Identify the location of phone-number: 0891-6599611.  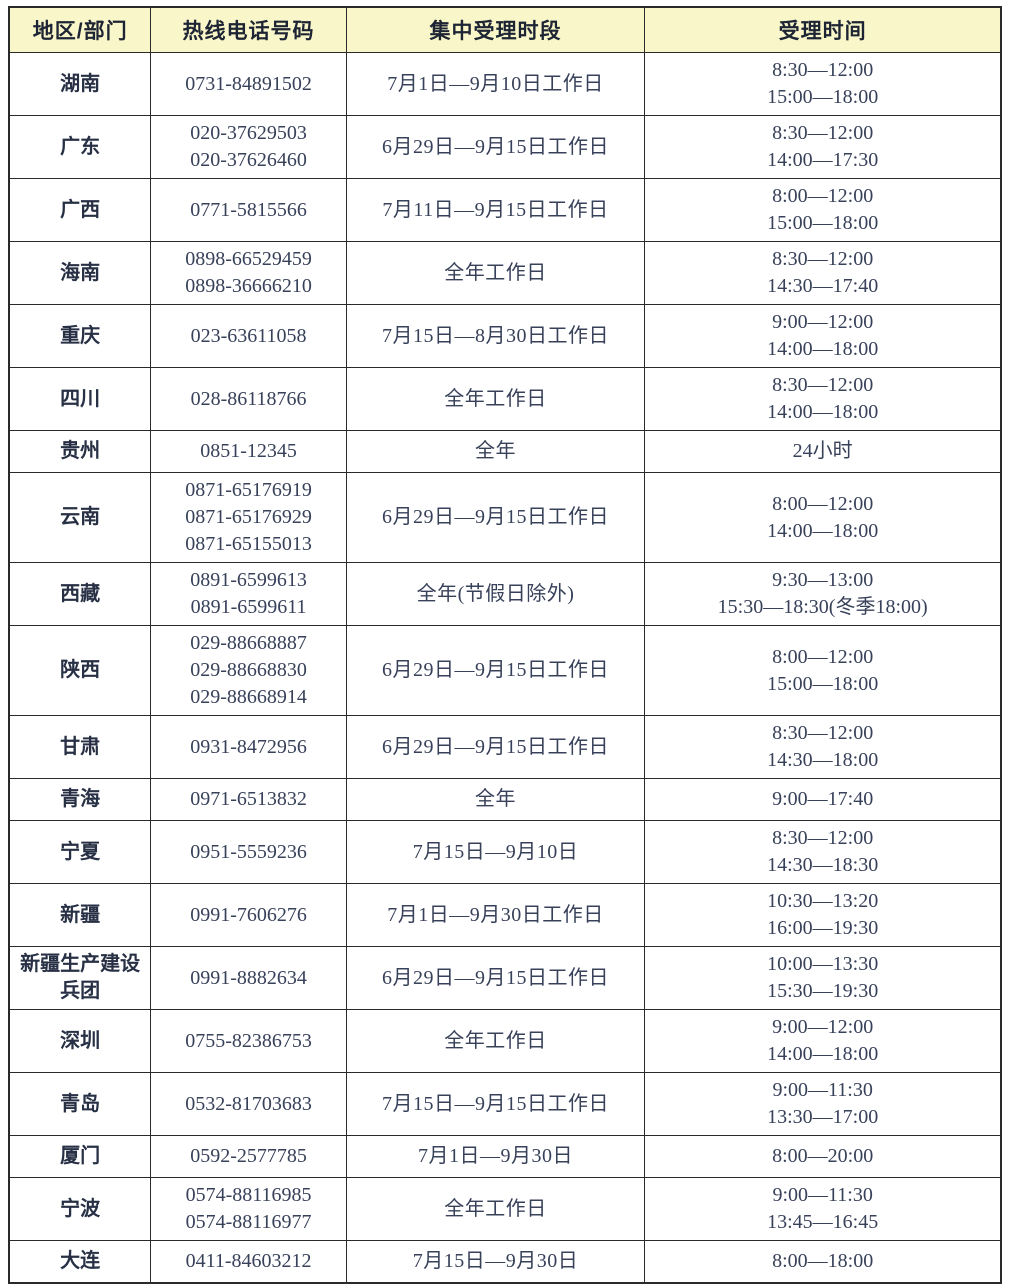
(248, 607).